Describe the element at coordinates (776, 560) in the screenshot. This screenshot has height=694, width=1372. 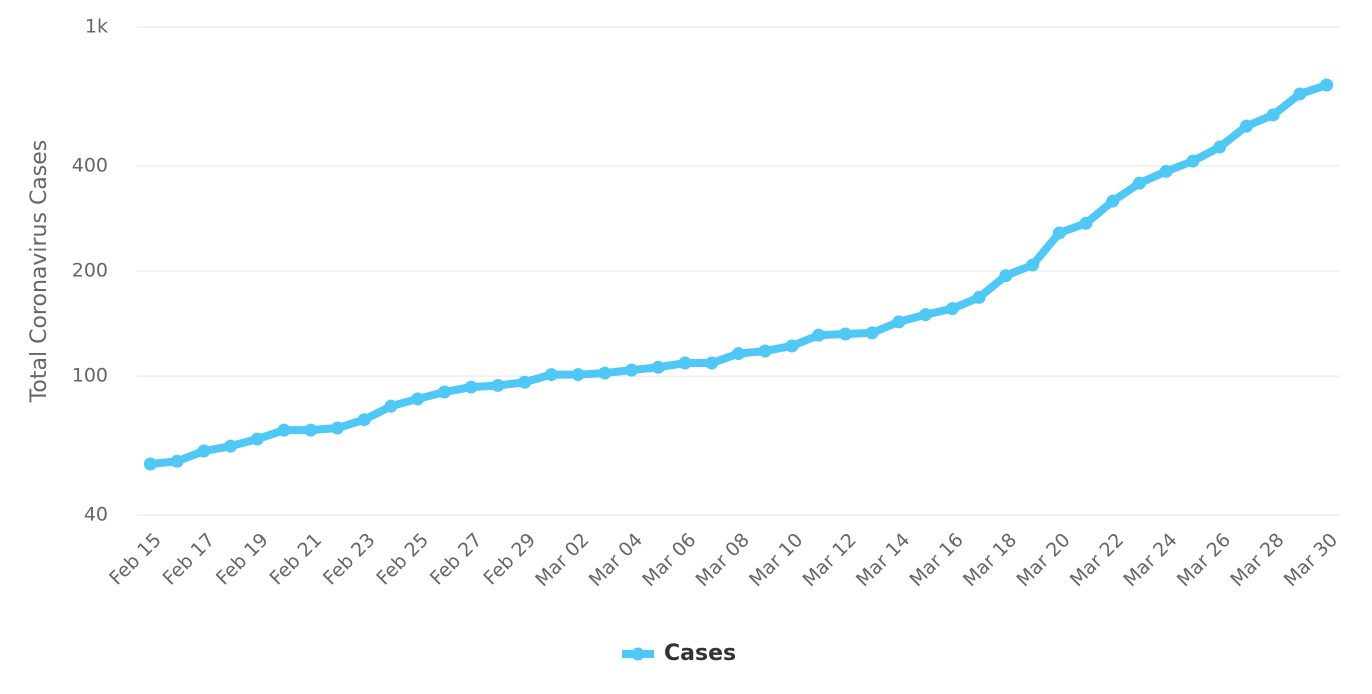
I see `x-tick-label: Mar 10` at that location.